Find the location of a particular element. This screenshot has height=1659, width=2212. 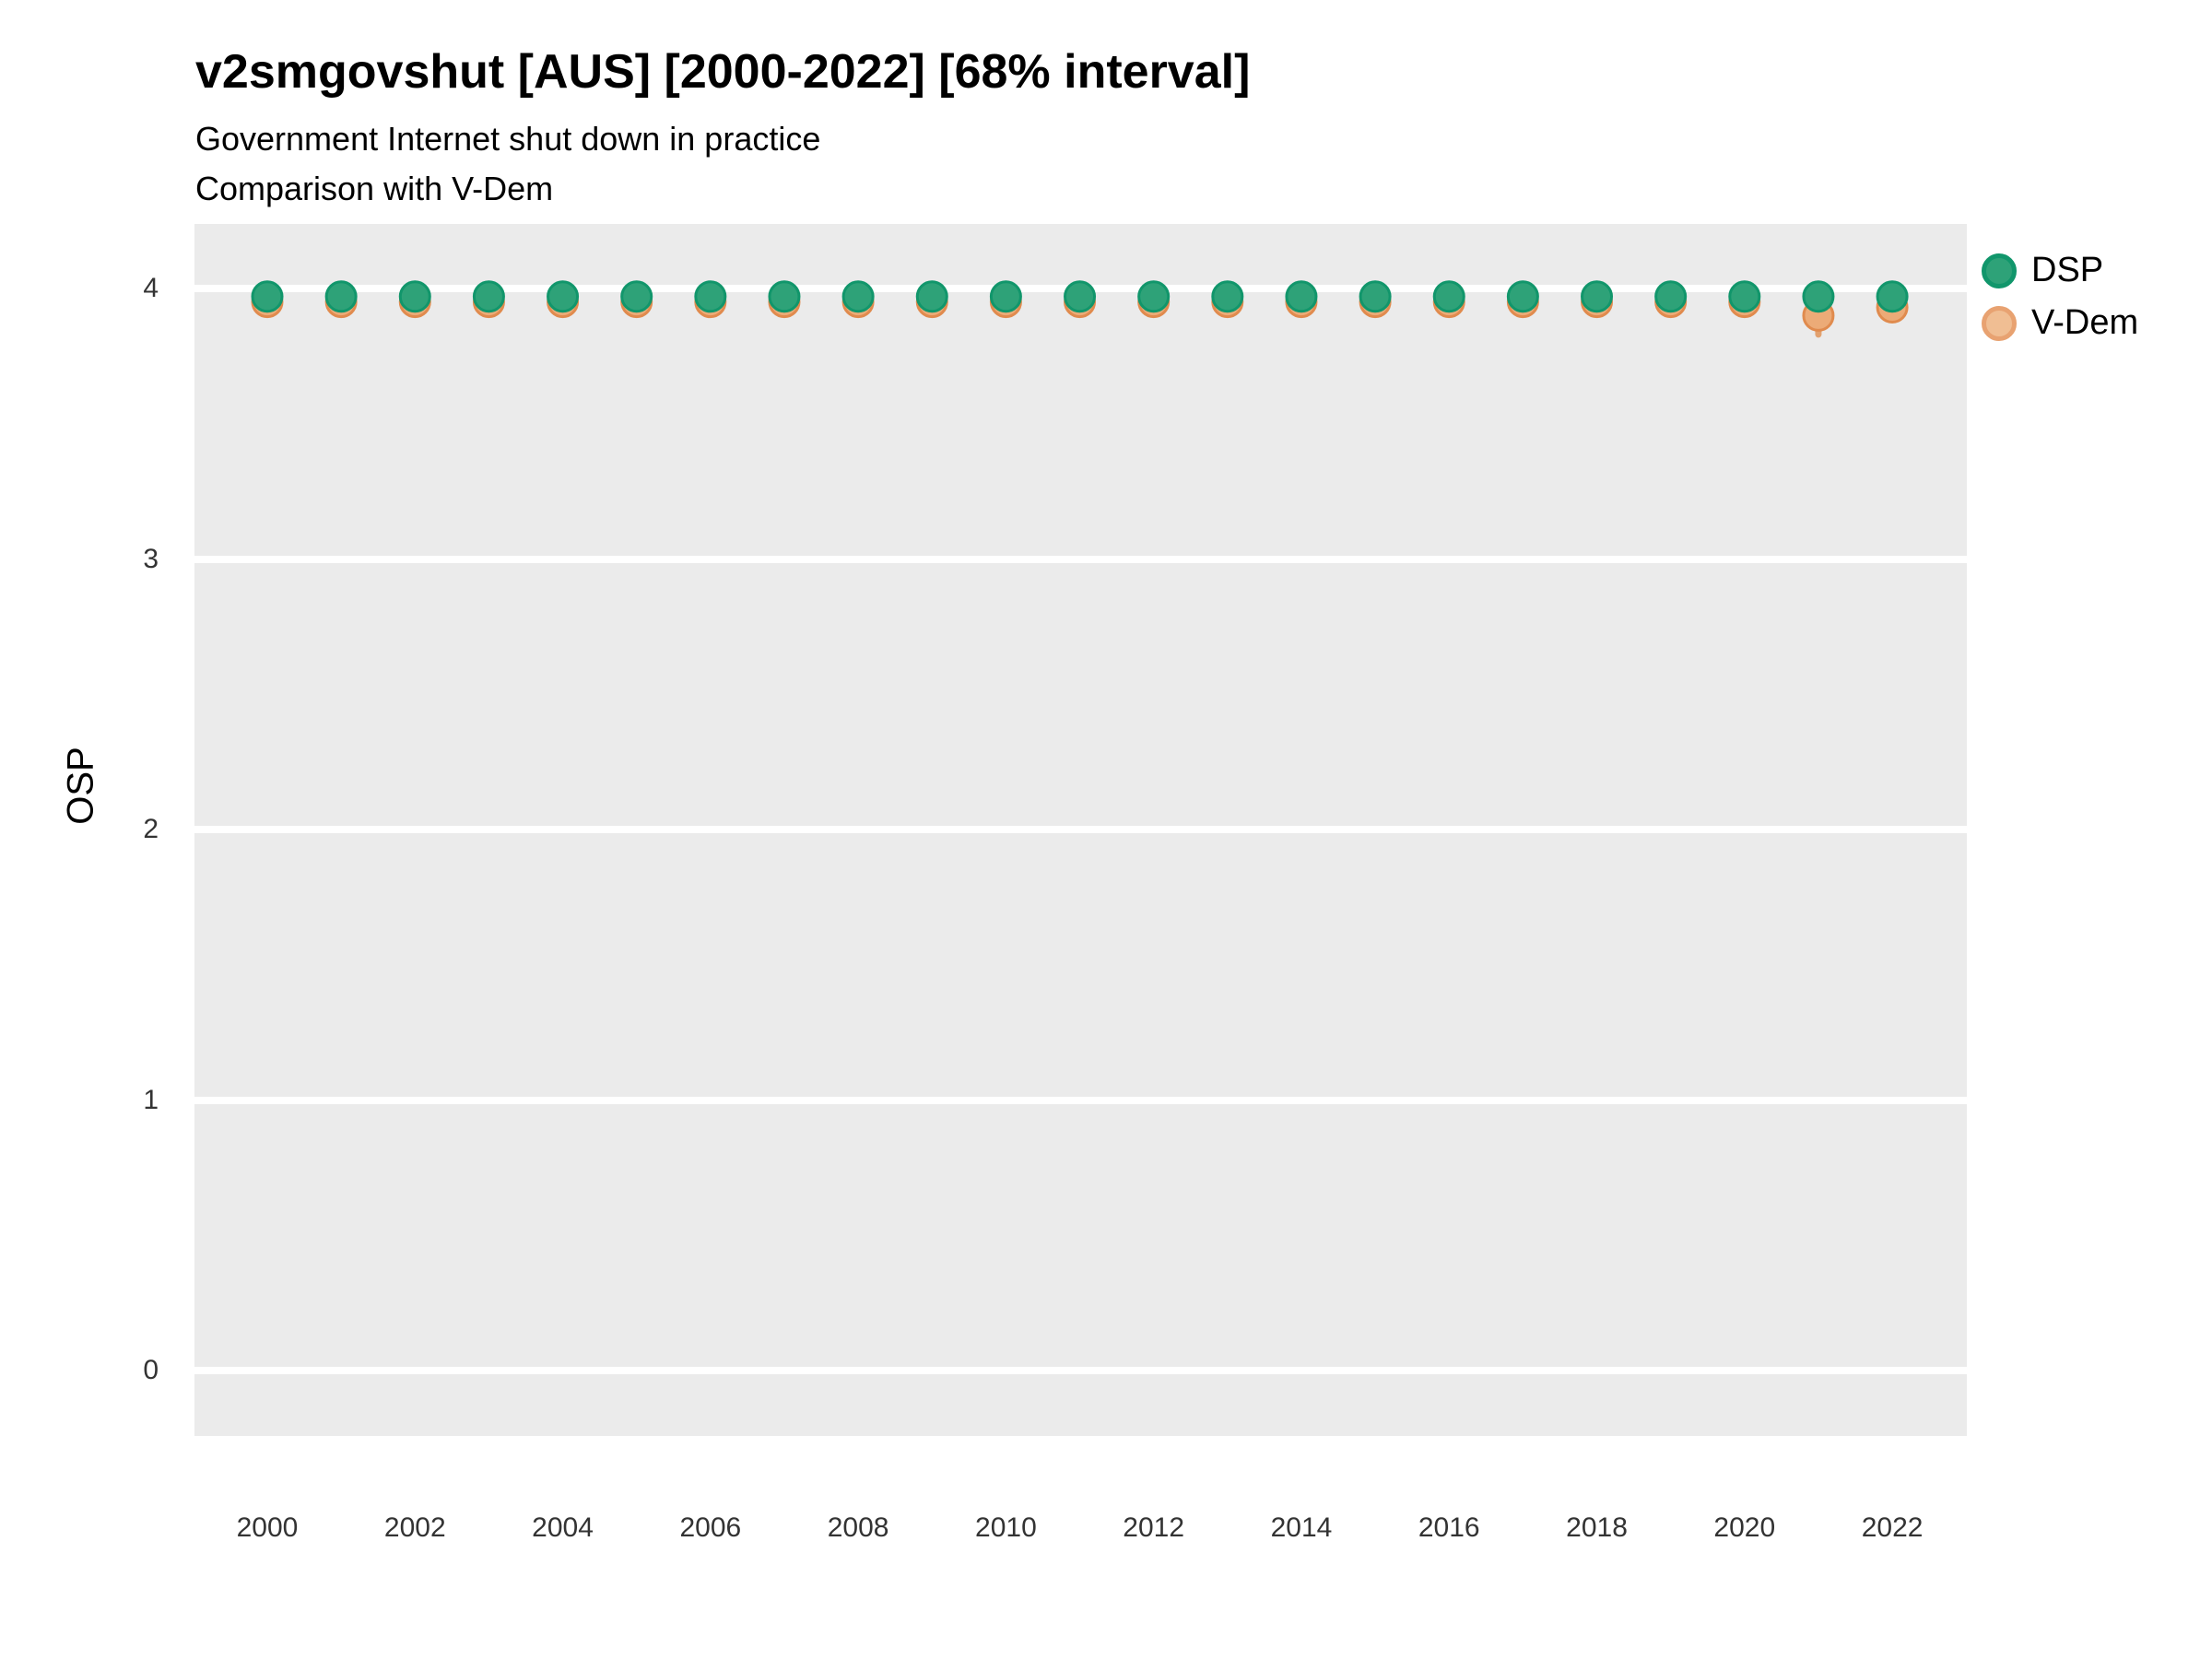

x-tick-label-2000: 2000 is located at coordinates (267, 1527).